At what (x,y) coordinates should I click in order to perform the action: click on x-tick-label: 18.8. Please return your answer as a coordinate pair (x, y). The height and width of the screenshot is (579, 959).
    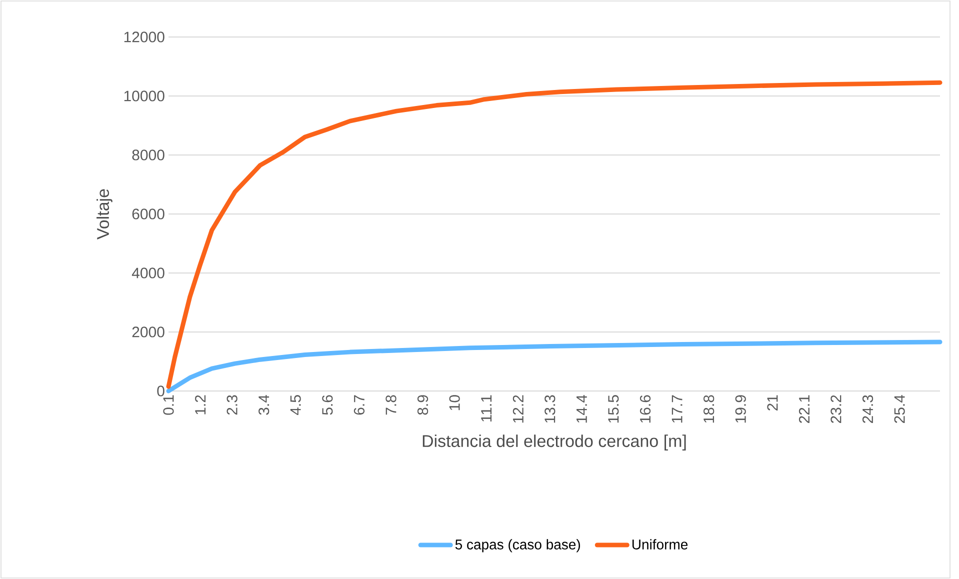
    Looking at the image, I should click on (709, 409).